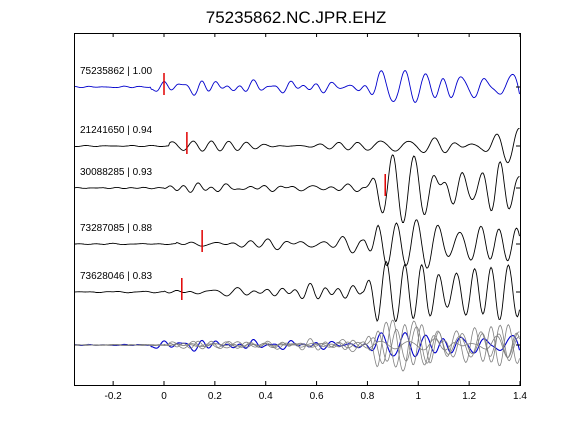  Describe the element at coordinates (215, 396) in the screenshot. I see `x-tick-label-2: 0.2` at that location.